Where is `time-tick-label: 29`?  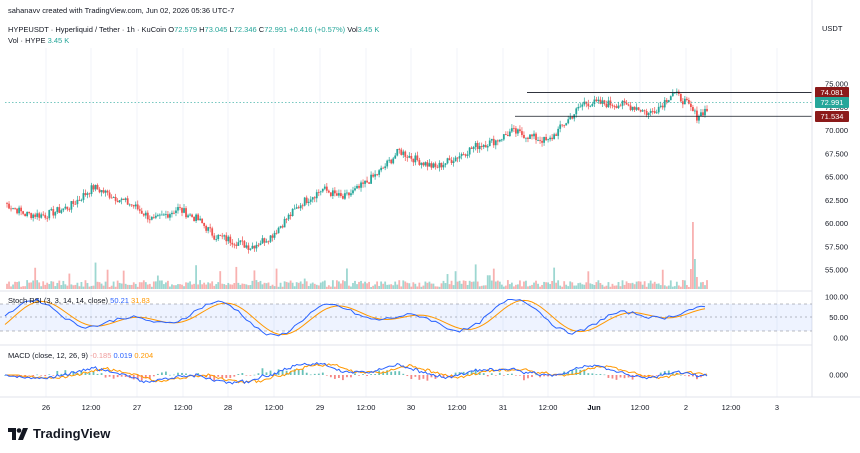
time-tick-label: 29 is located at coordinates (320, 407).